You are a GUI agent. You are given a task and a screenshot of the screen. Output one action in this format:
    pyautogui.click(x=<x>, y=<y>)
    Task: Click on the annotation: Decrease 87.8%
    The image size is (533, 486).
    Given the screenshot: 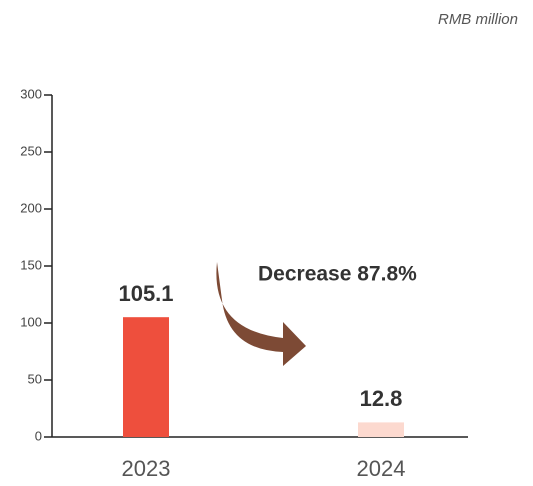 What is the action you would take?
    pyautogui.click(x=337, y=274)
    